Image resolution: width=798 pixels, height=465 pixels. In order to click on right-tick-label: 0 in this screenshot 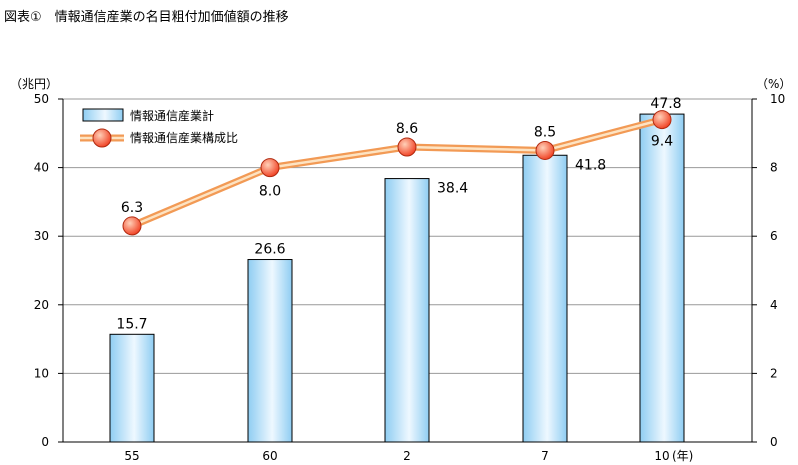, I will do `click(774, 442)`.